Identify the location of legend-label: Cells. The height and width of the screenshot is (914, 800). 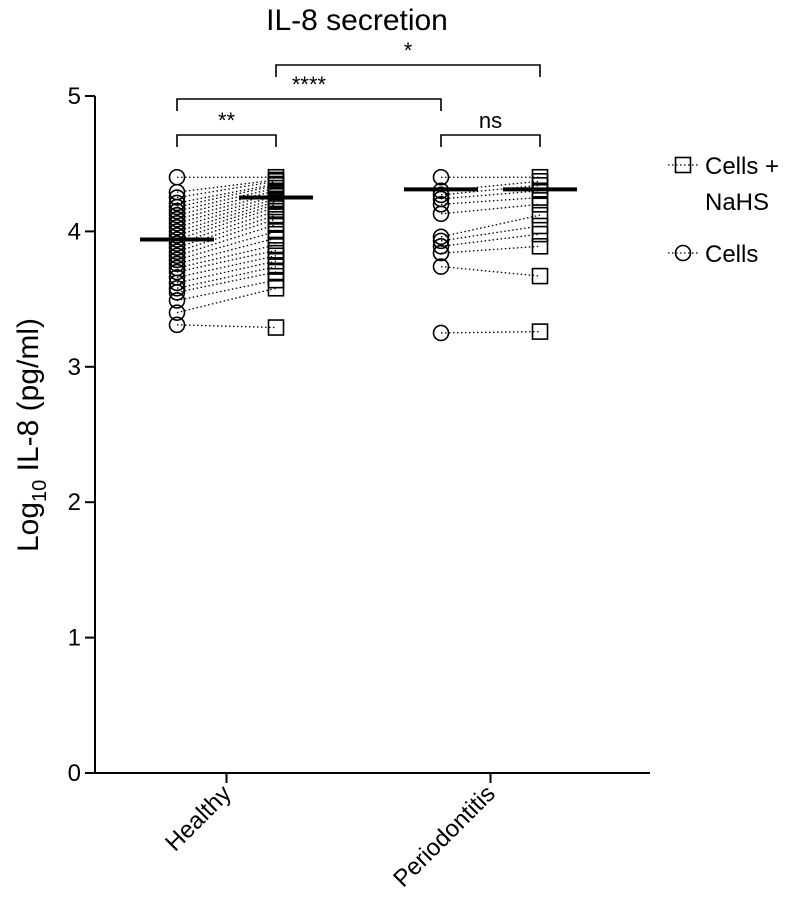
(731, 254).